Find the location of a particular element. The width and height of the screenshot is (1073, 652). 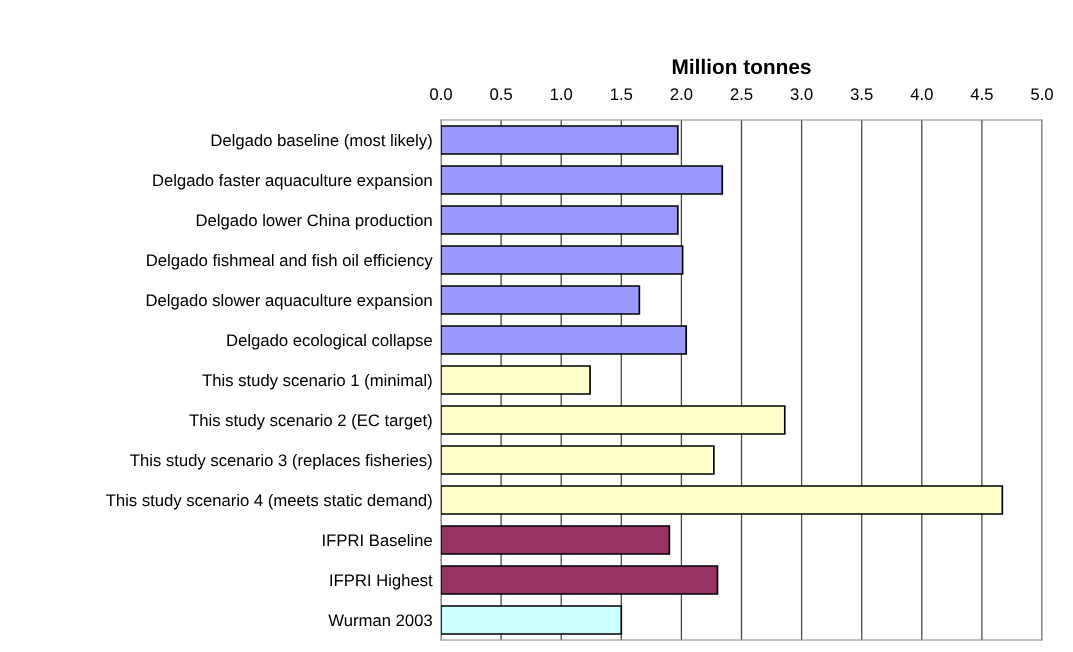

y-tick-label: Delgado faster aquaculture expansion is located at coordinates (292, 181).